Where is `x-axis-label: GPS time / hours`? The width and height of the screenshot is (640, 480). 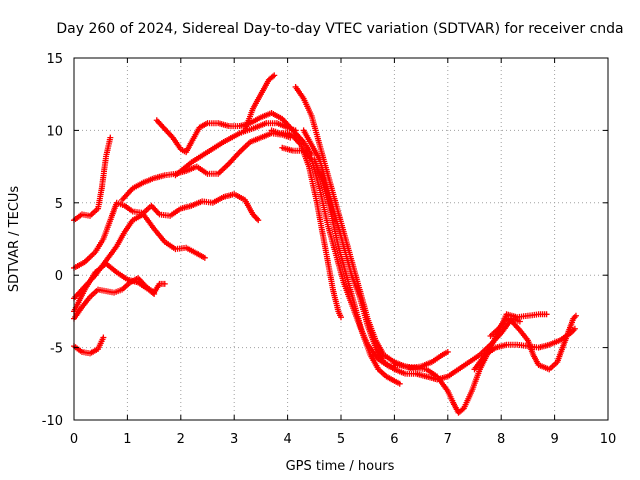 x-axis-label: GPS time / hours is located at coordinates (340, 466).